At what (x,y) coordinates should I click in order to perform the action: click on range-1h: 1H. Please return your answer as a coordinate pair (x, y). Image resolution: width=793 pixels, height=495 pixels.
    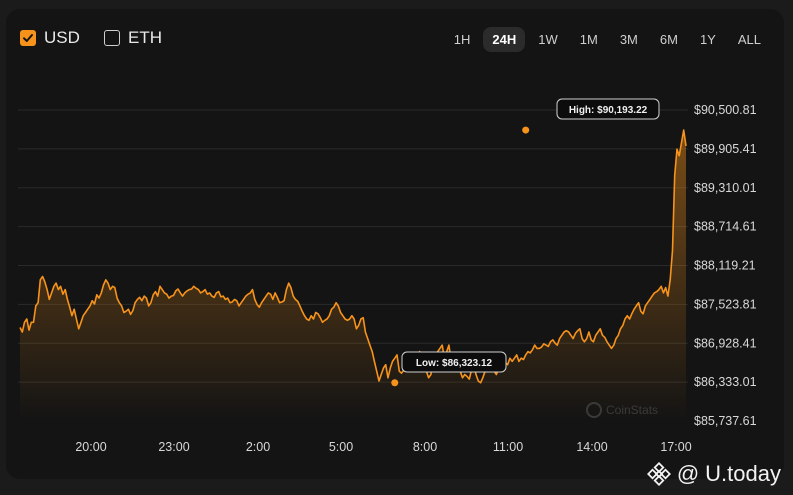
    Looking at the image, I should click on (462, 39).